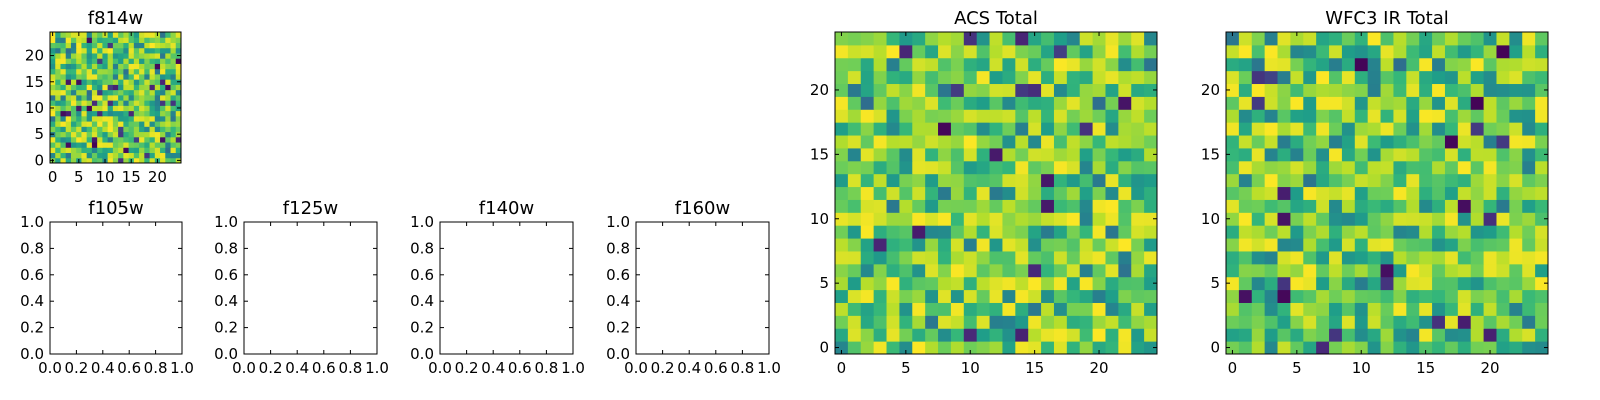 This screenshot has width=1600, height=400. Describe the element at coordinates (310, 288) in the screenshot. I see `axes-frame` at that location.